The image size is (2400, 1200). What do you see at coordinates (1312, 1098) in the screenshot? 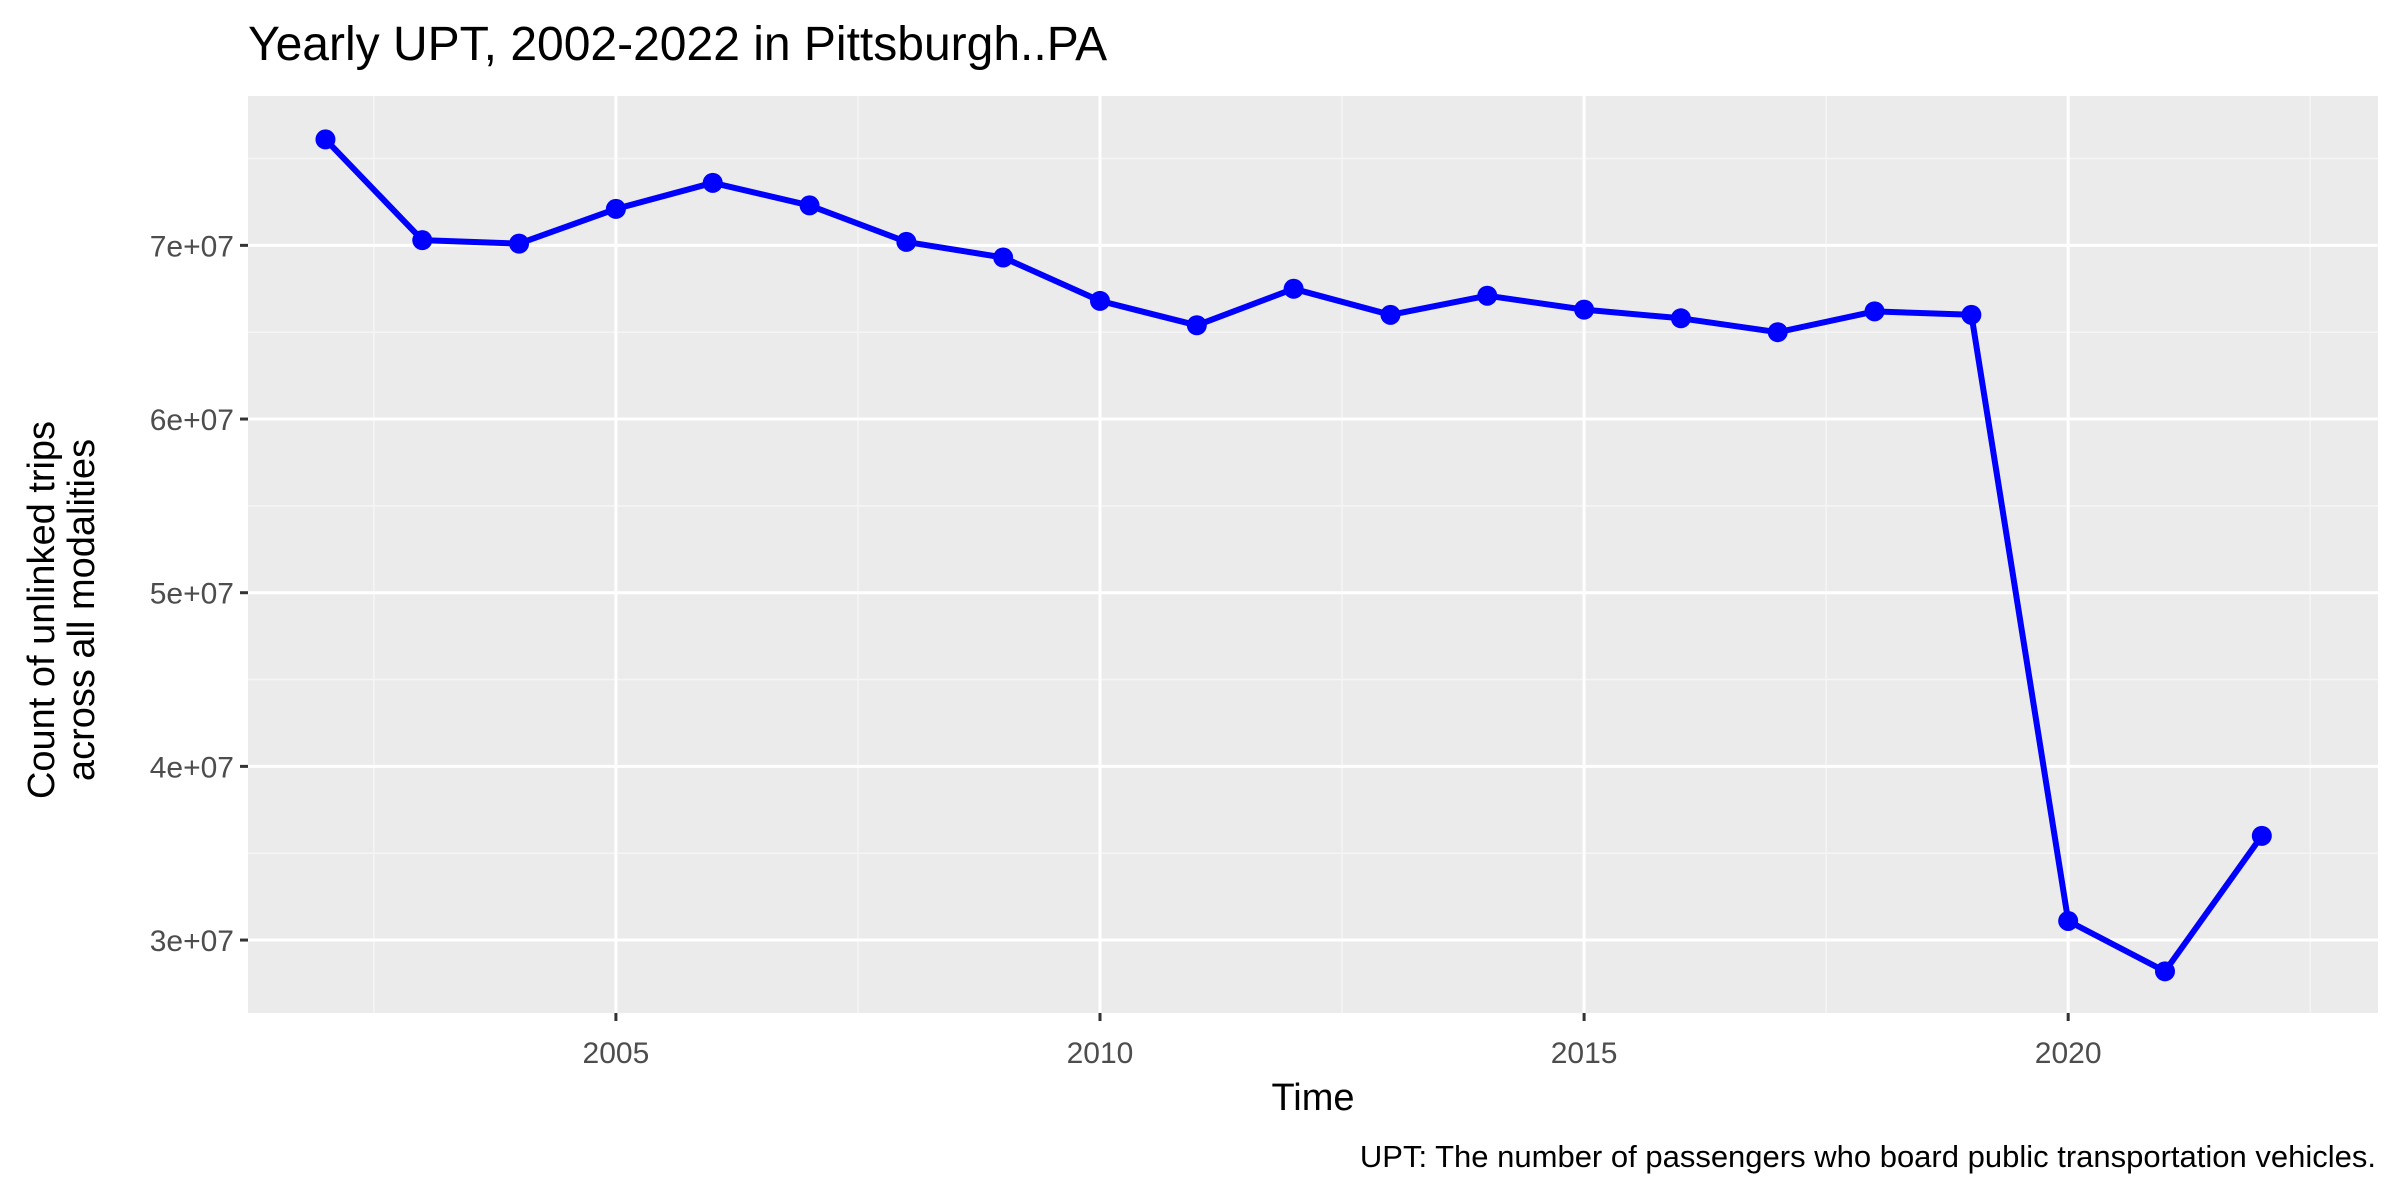
I see `x-axis-title: Time` at bounding box center [1312, 1098].